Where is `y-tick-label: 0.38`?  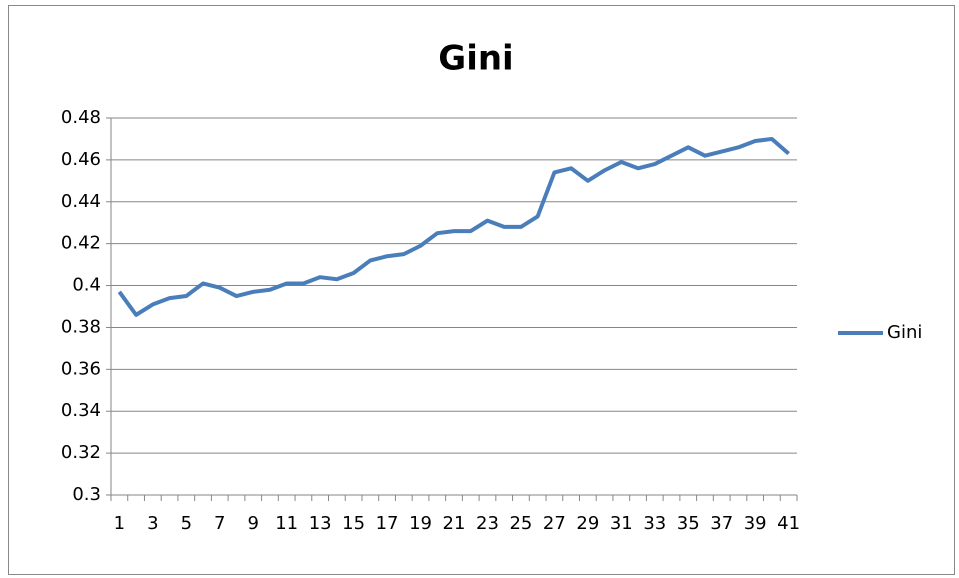 y-tick-label: 0.38 is located at coordinates (81, 326).